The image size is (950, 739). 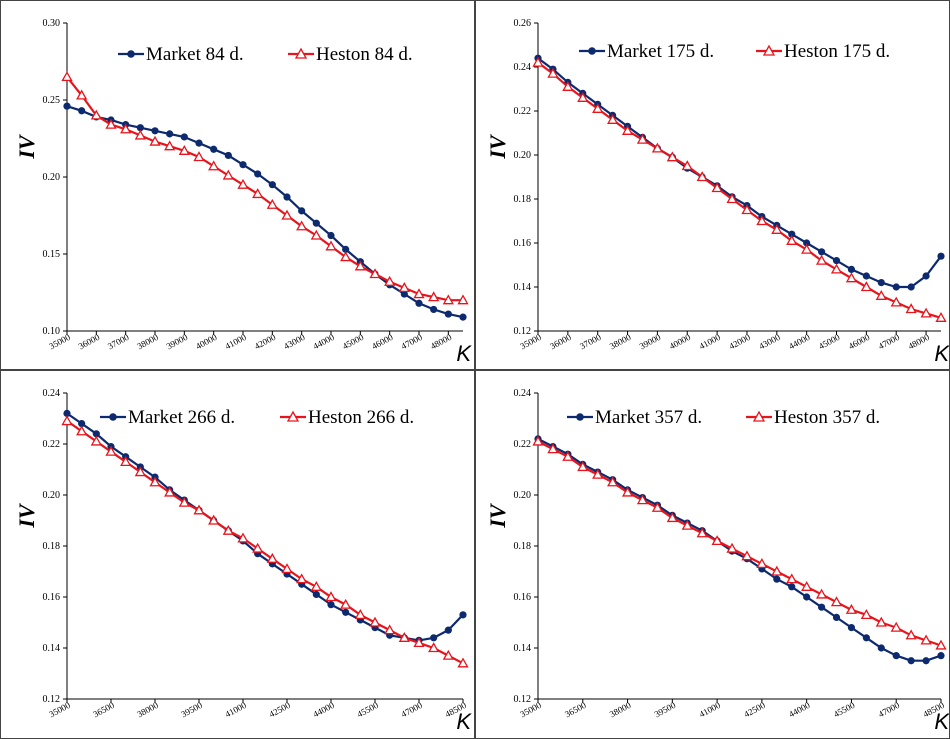 I want to click on legend-label: Market 84 d., so click(x=195, y=54).